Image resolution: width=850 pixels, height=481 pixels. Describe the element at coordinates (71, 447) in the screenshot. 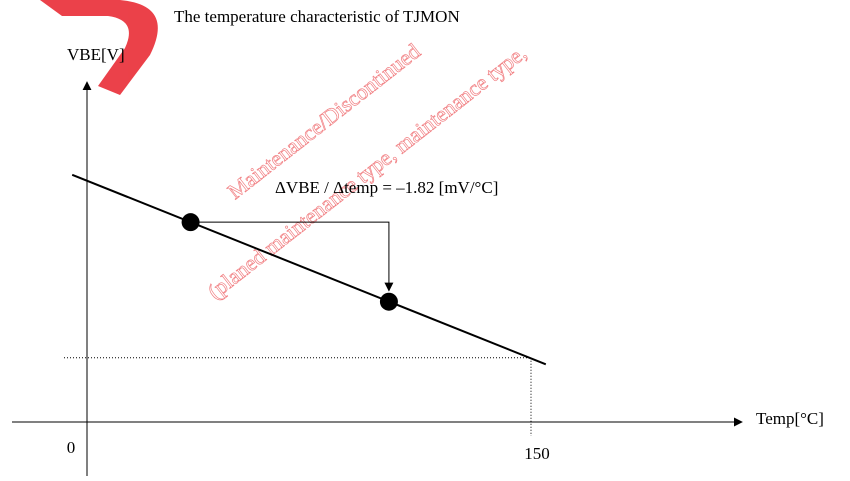

I see `x-tick-label-0: 0` at that location.